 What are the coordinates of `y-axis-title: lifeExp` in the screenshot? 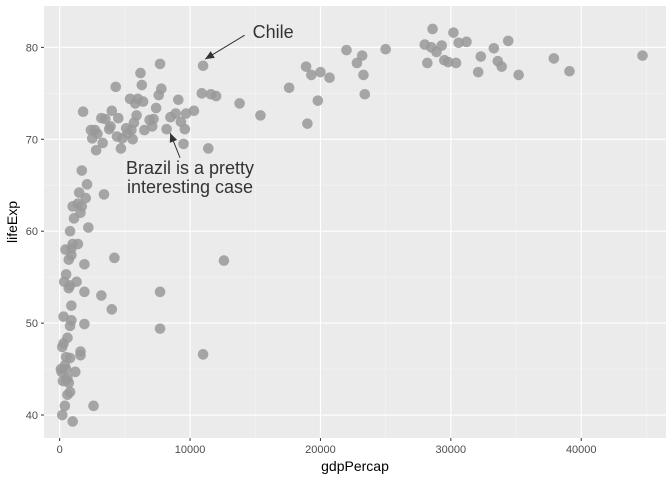 It's located at (12, 222).